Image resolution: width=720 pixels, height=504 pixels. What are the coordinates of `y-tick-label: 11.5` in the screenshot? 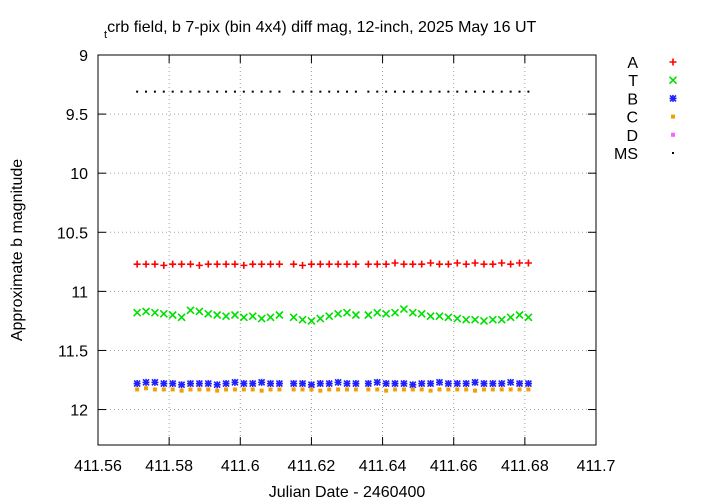 It's located at (73, 351).